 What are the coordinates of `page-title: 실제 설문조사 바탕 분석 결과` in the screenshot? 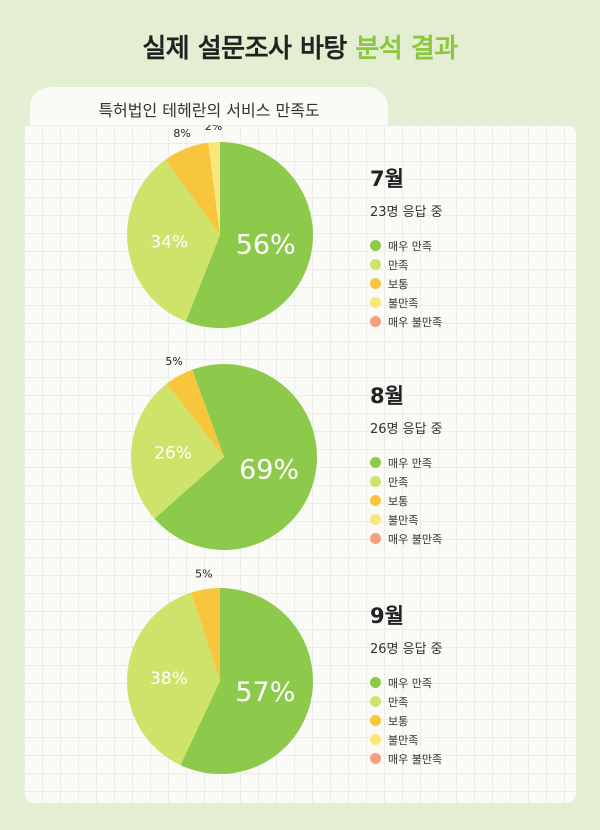 It's located at (300, 46).